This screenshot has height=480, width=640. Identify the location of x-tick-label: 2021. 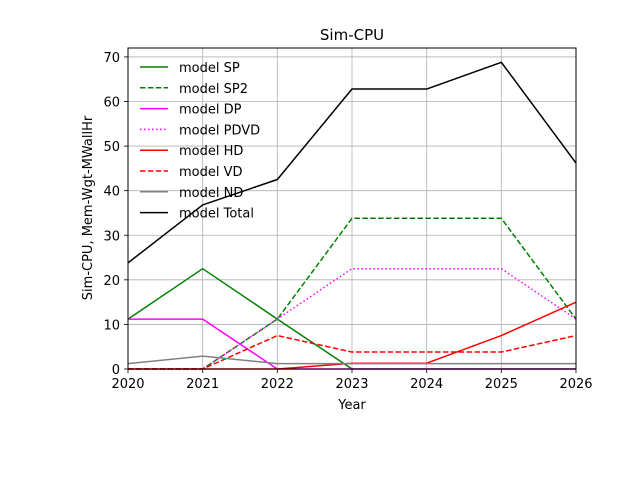
(202, 384).